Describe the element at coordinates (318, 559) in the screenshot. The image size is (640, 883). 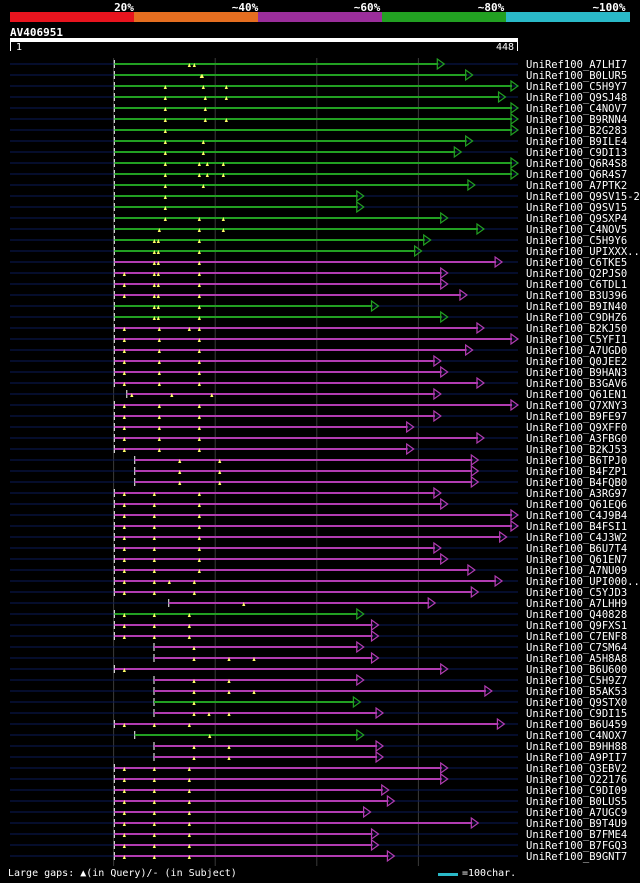
I see `hit-row: UniRef100_Q61EN7` at that location.